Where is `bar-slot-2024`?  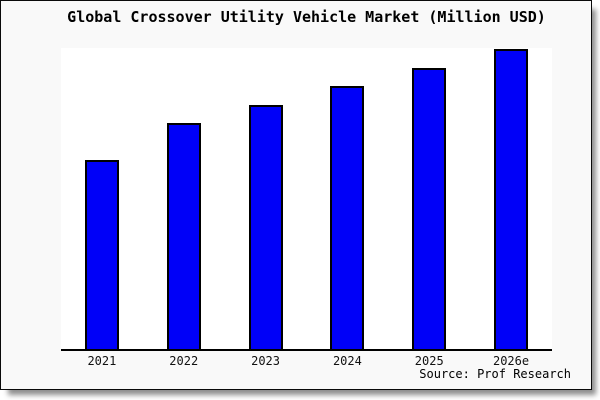
bar-slot-2024 is located at coordinates (347, 198).